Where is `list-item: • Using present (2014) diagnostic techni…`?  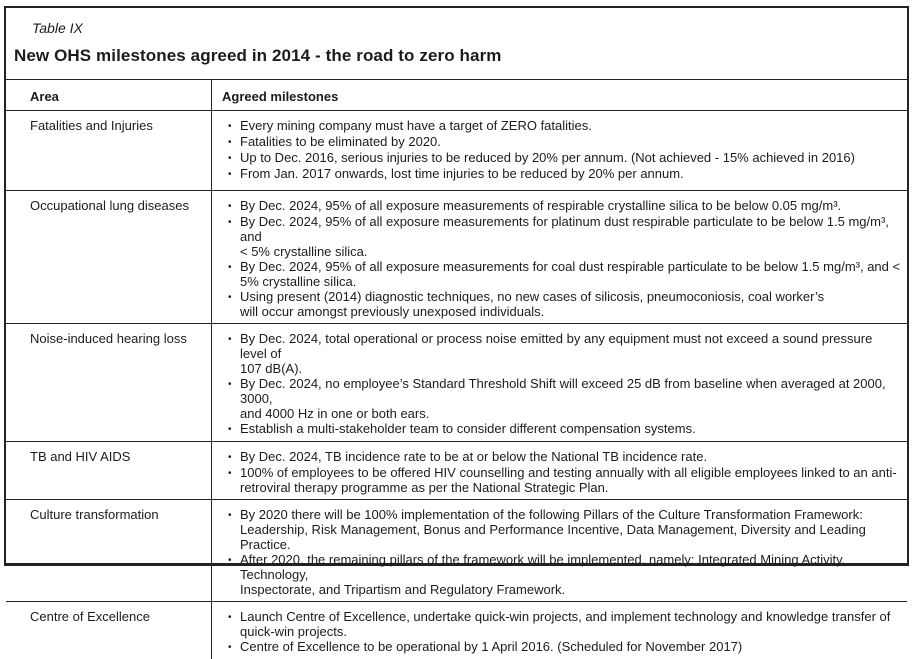 list-item: • Using present (2014) diagnostic techni… is located at coordinates (556, 304).